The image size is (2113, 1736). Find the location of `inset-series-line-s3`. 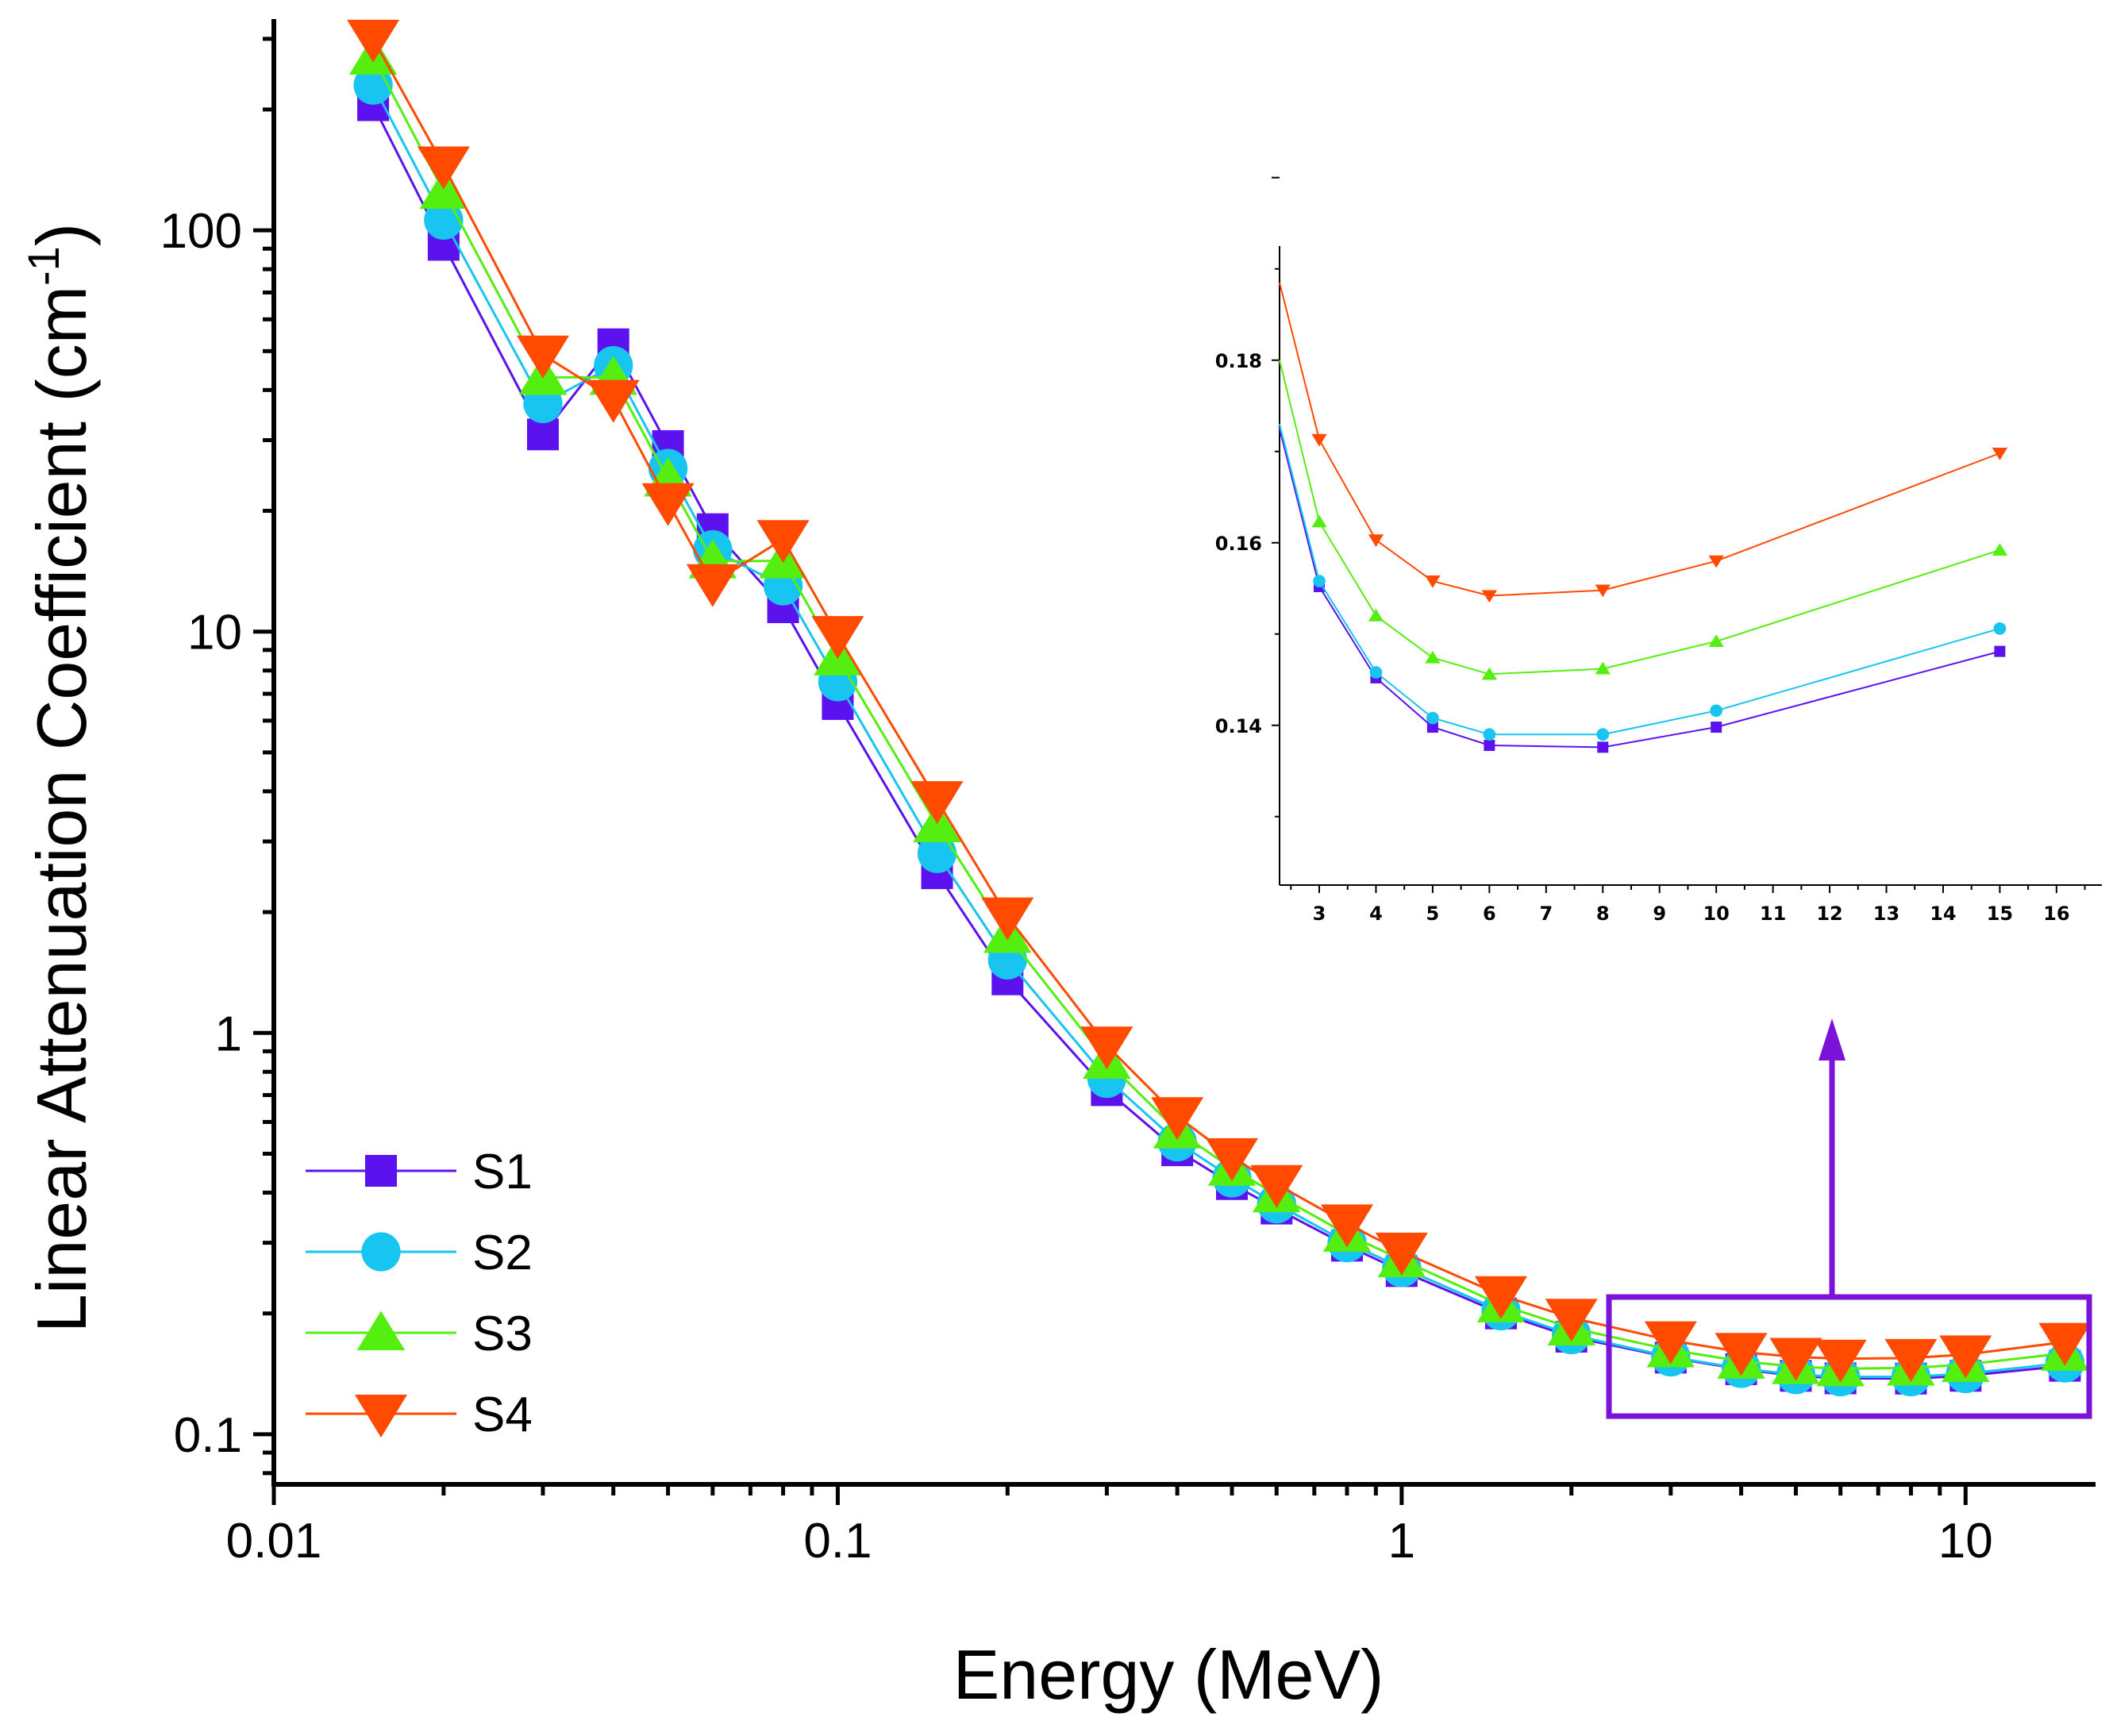

inset-series-line-s3 is located at coordinates (1640, 518).